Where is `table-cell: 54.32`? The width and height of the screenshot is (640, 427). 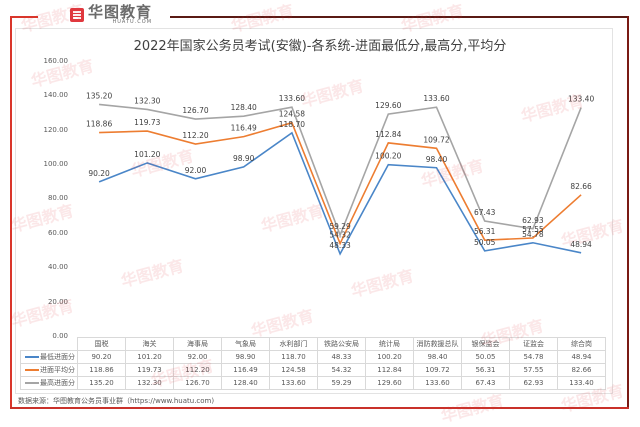 table-cell: 54.32 is located at coordinates (341, 370).